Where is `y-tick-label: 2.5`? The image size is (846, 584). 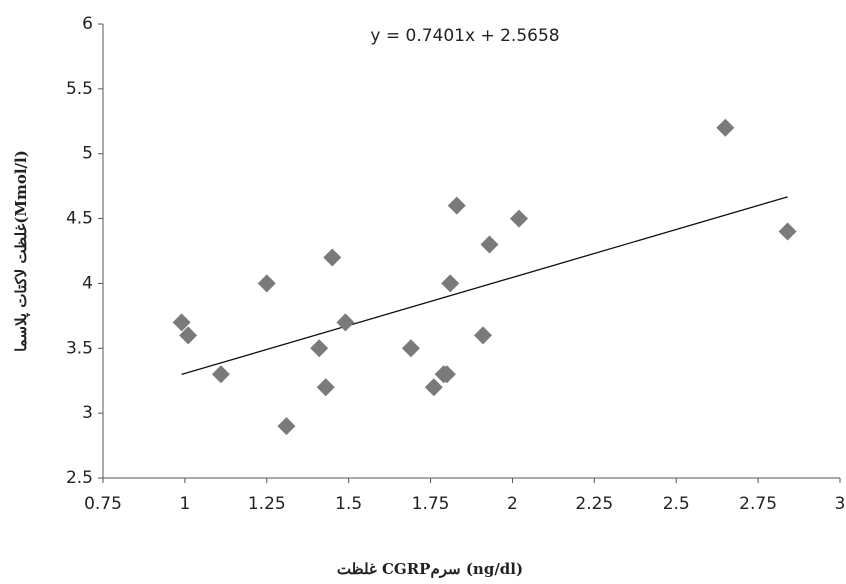
y-tick-label: 2.5 is located at coordinates (79, 478).